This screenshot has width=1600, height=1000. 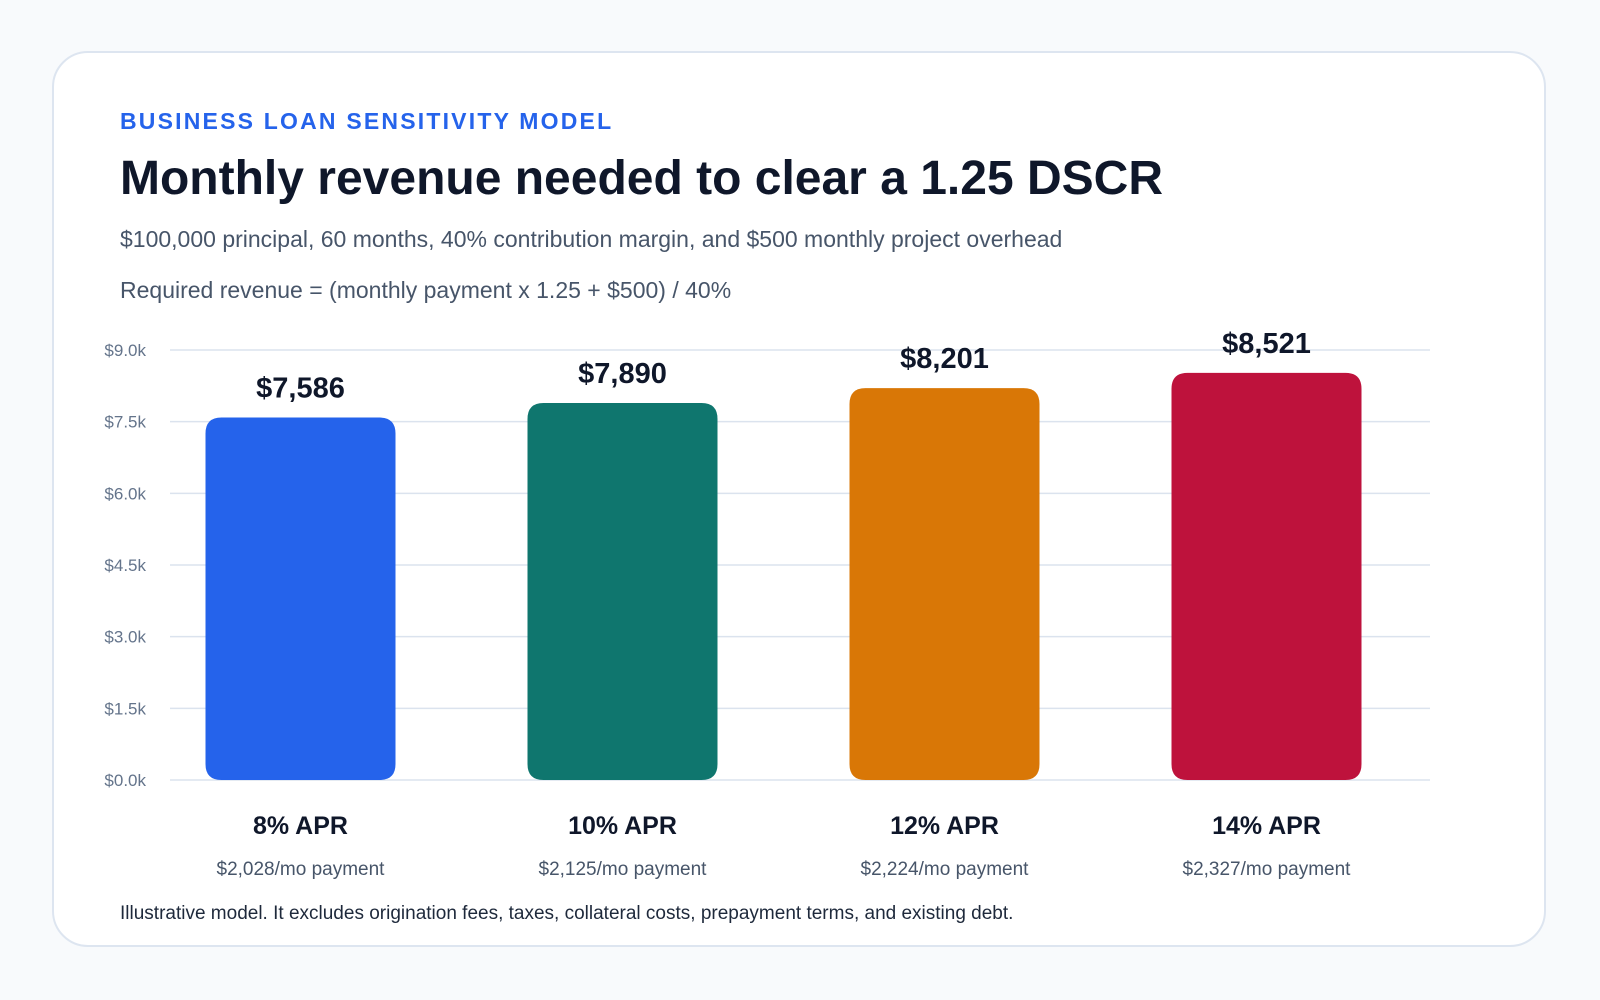 What do you see at coordinates (125, 350) in the screenshot?
I see `y-tick-label: $9.0k` at bounding box center [125, 350].